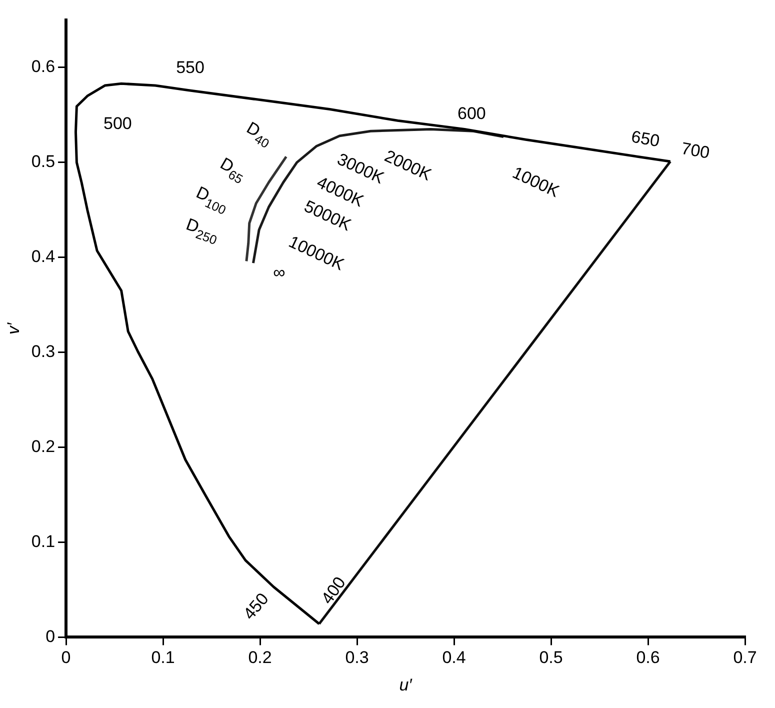 This screenshot has height=708, width=775. Describe the element at coordinates (472, 113) in the screenshot. I see `annotation: 600` at that location.